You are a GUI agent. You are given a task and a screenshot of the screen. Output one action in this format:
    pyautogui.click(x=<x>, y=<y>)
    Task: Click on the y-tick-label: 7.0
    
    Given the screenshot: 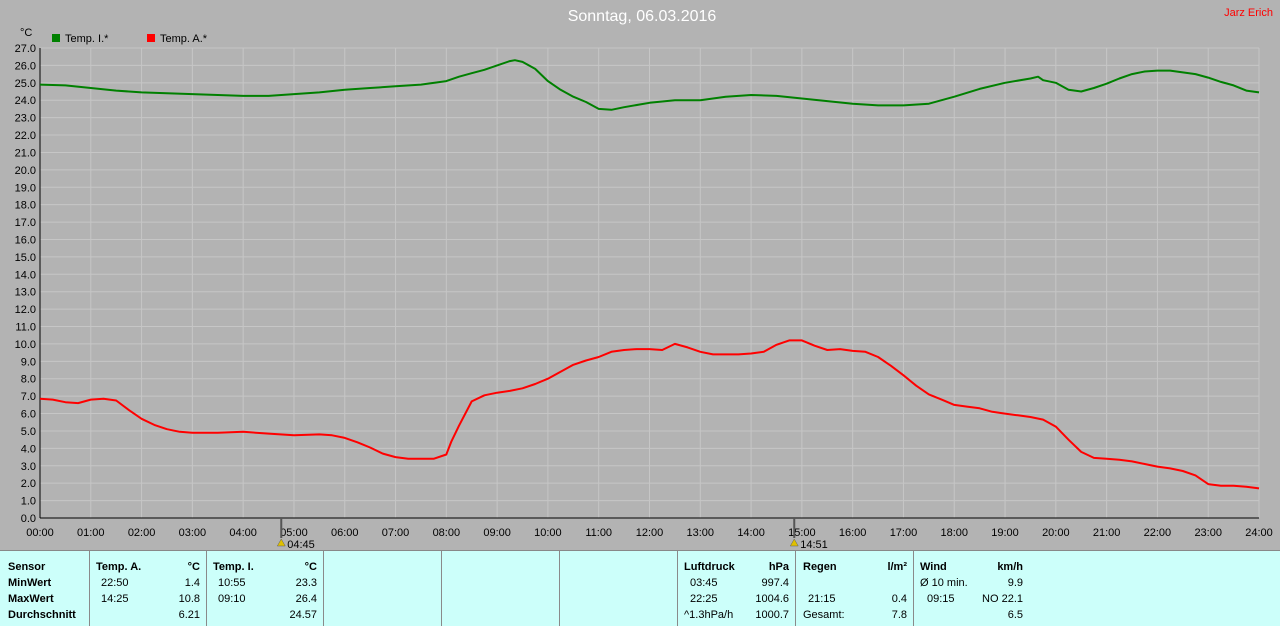 What is the action you would take?
    pyautogui.click(x=28, y=397)
    